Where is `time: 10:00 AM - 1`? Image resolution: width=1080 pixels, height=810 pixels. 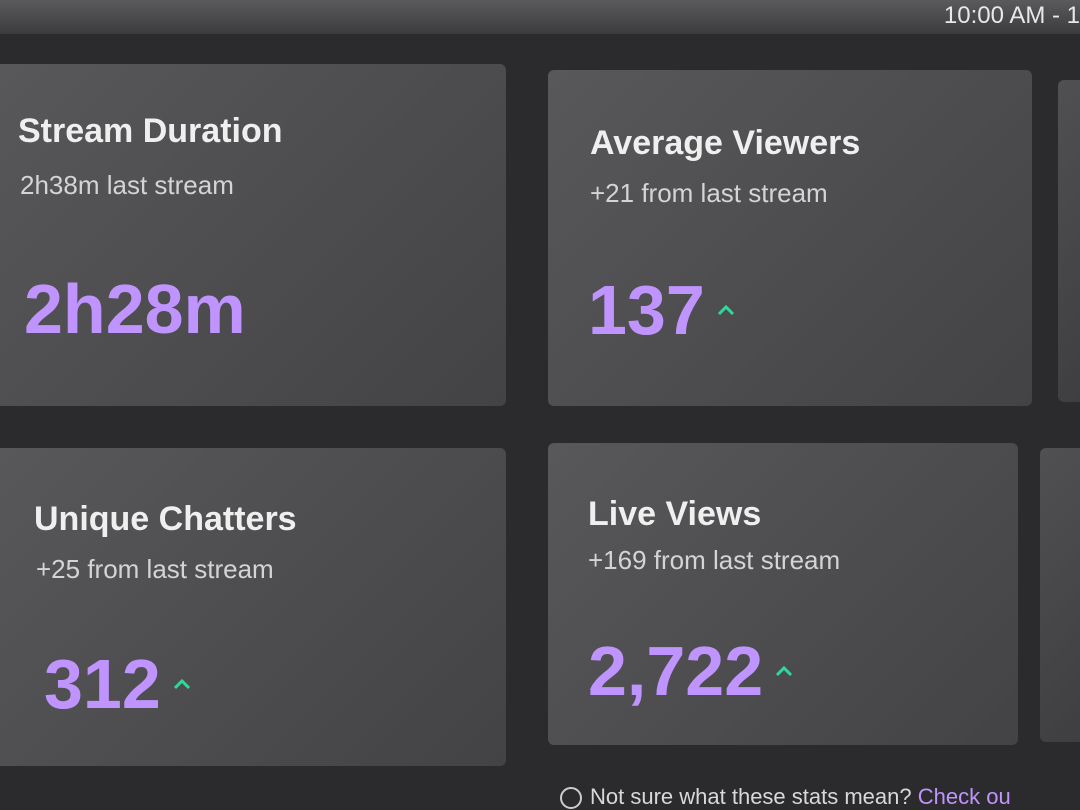
time: 10:00 AM - 1 is located at coordinates (1011, 15).